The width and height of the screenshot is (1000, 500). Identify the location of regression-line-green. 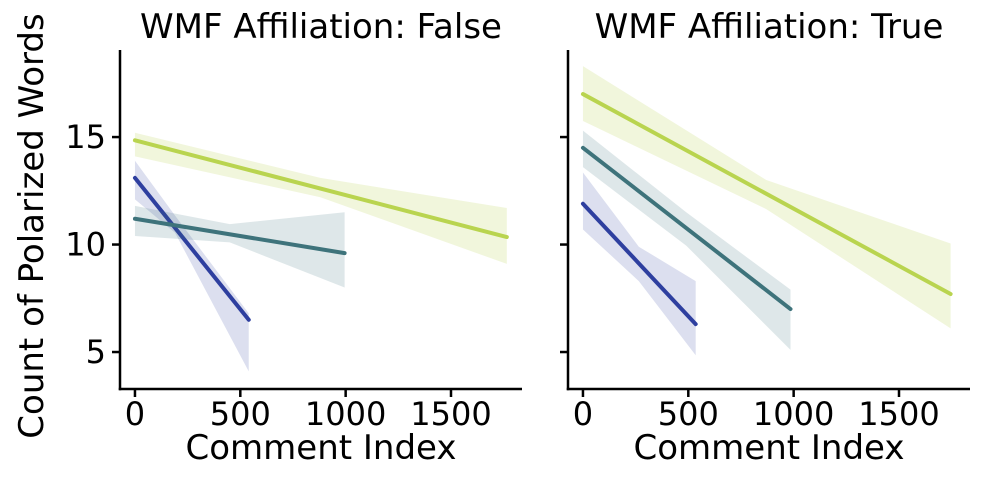
(320, 189).